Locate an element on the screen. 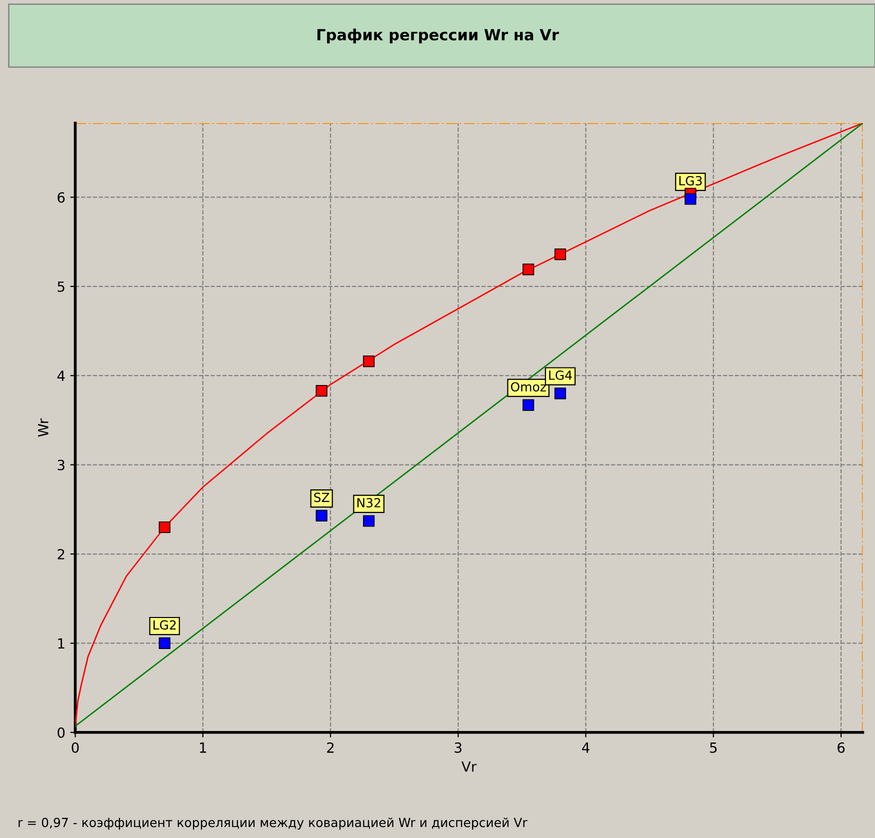  annotation: N32 is located at coordinates (368, 503).